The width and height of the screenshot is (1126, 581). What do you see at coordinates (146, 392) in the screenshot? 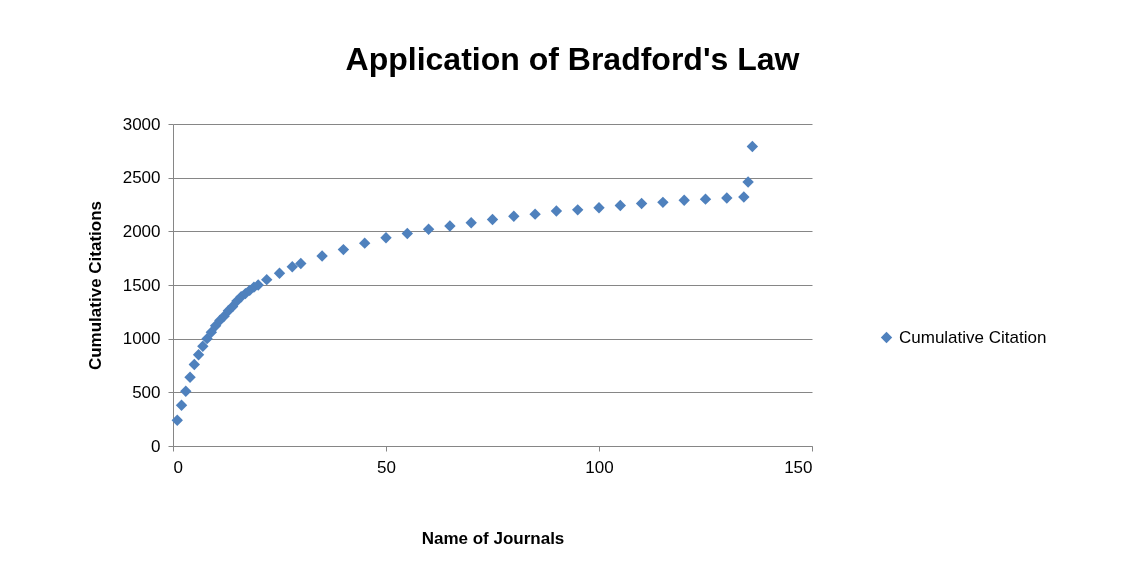
I see `y-tick-label: 500` at bounding box center [146, 392].